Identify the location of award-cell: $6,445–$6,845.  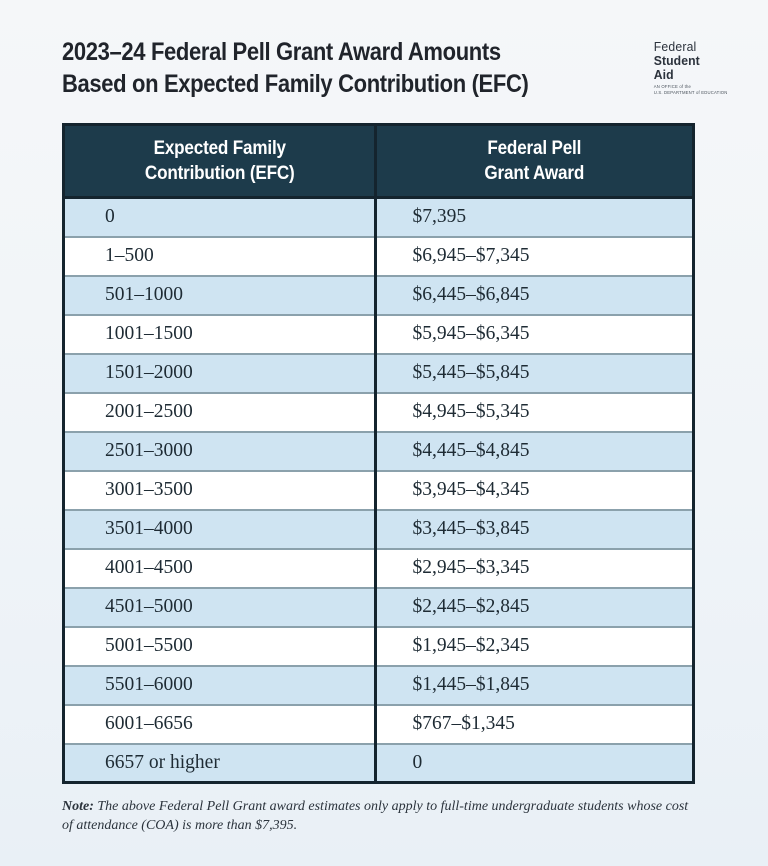
(534, 294).